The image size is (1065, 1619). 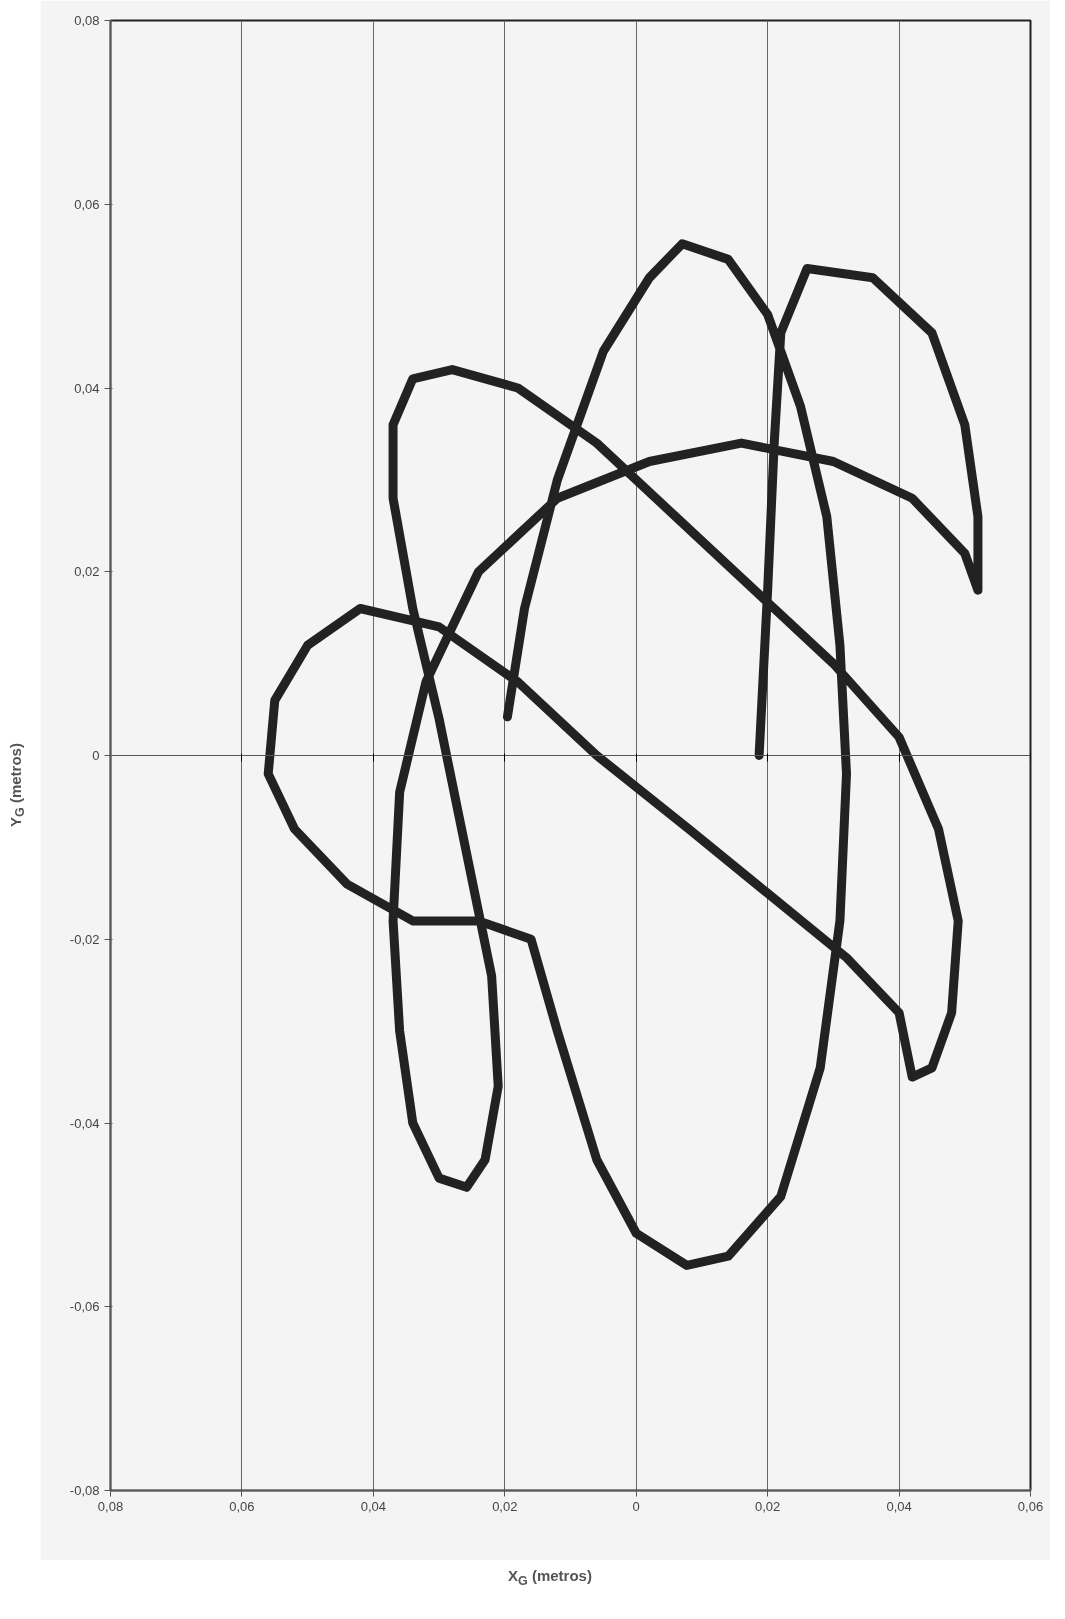 What do you see at coordinates (550, 1578) in the screenshot?
I see `x-axis-title: X$_{G}$ (metros)` at bounding box center [550, 1578].